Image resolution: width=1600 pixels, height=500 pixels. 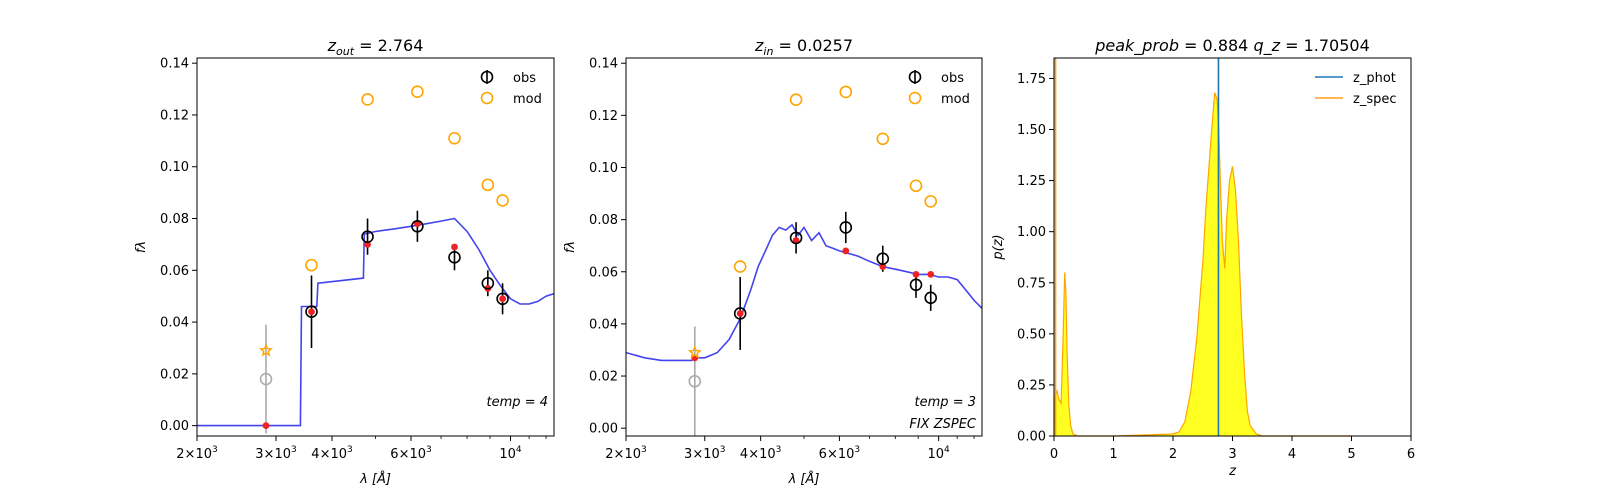 I want to click on title-peak-prob-variable: peak_prob, so click(x=1136, y=46).